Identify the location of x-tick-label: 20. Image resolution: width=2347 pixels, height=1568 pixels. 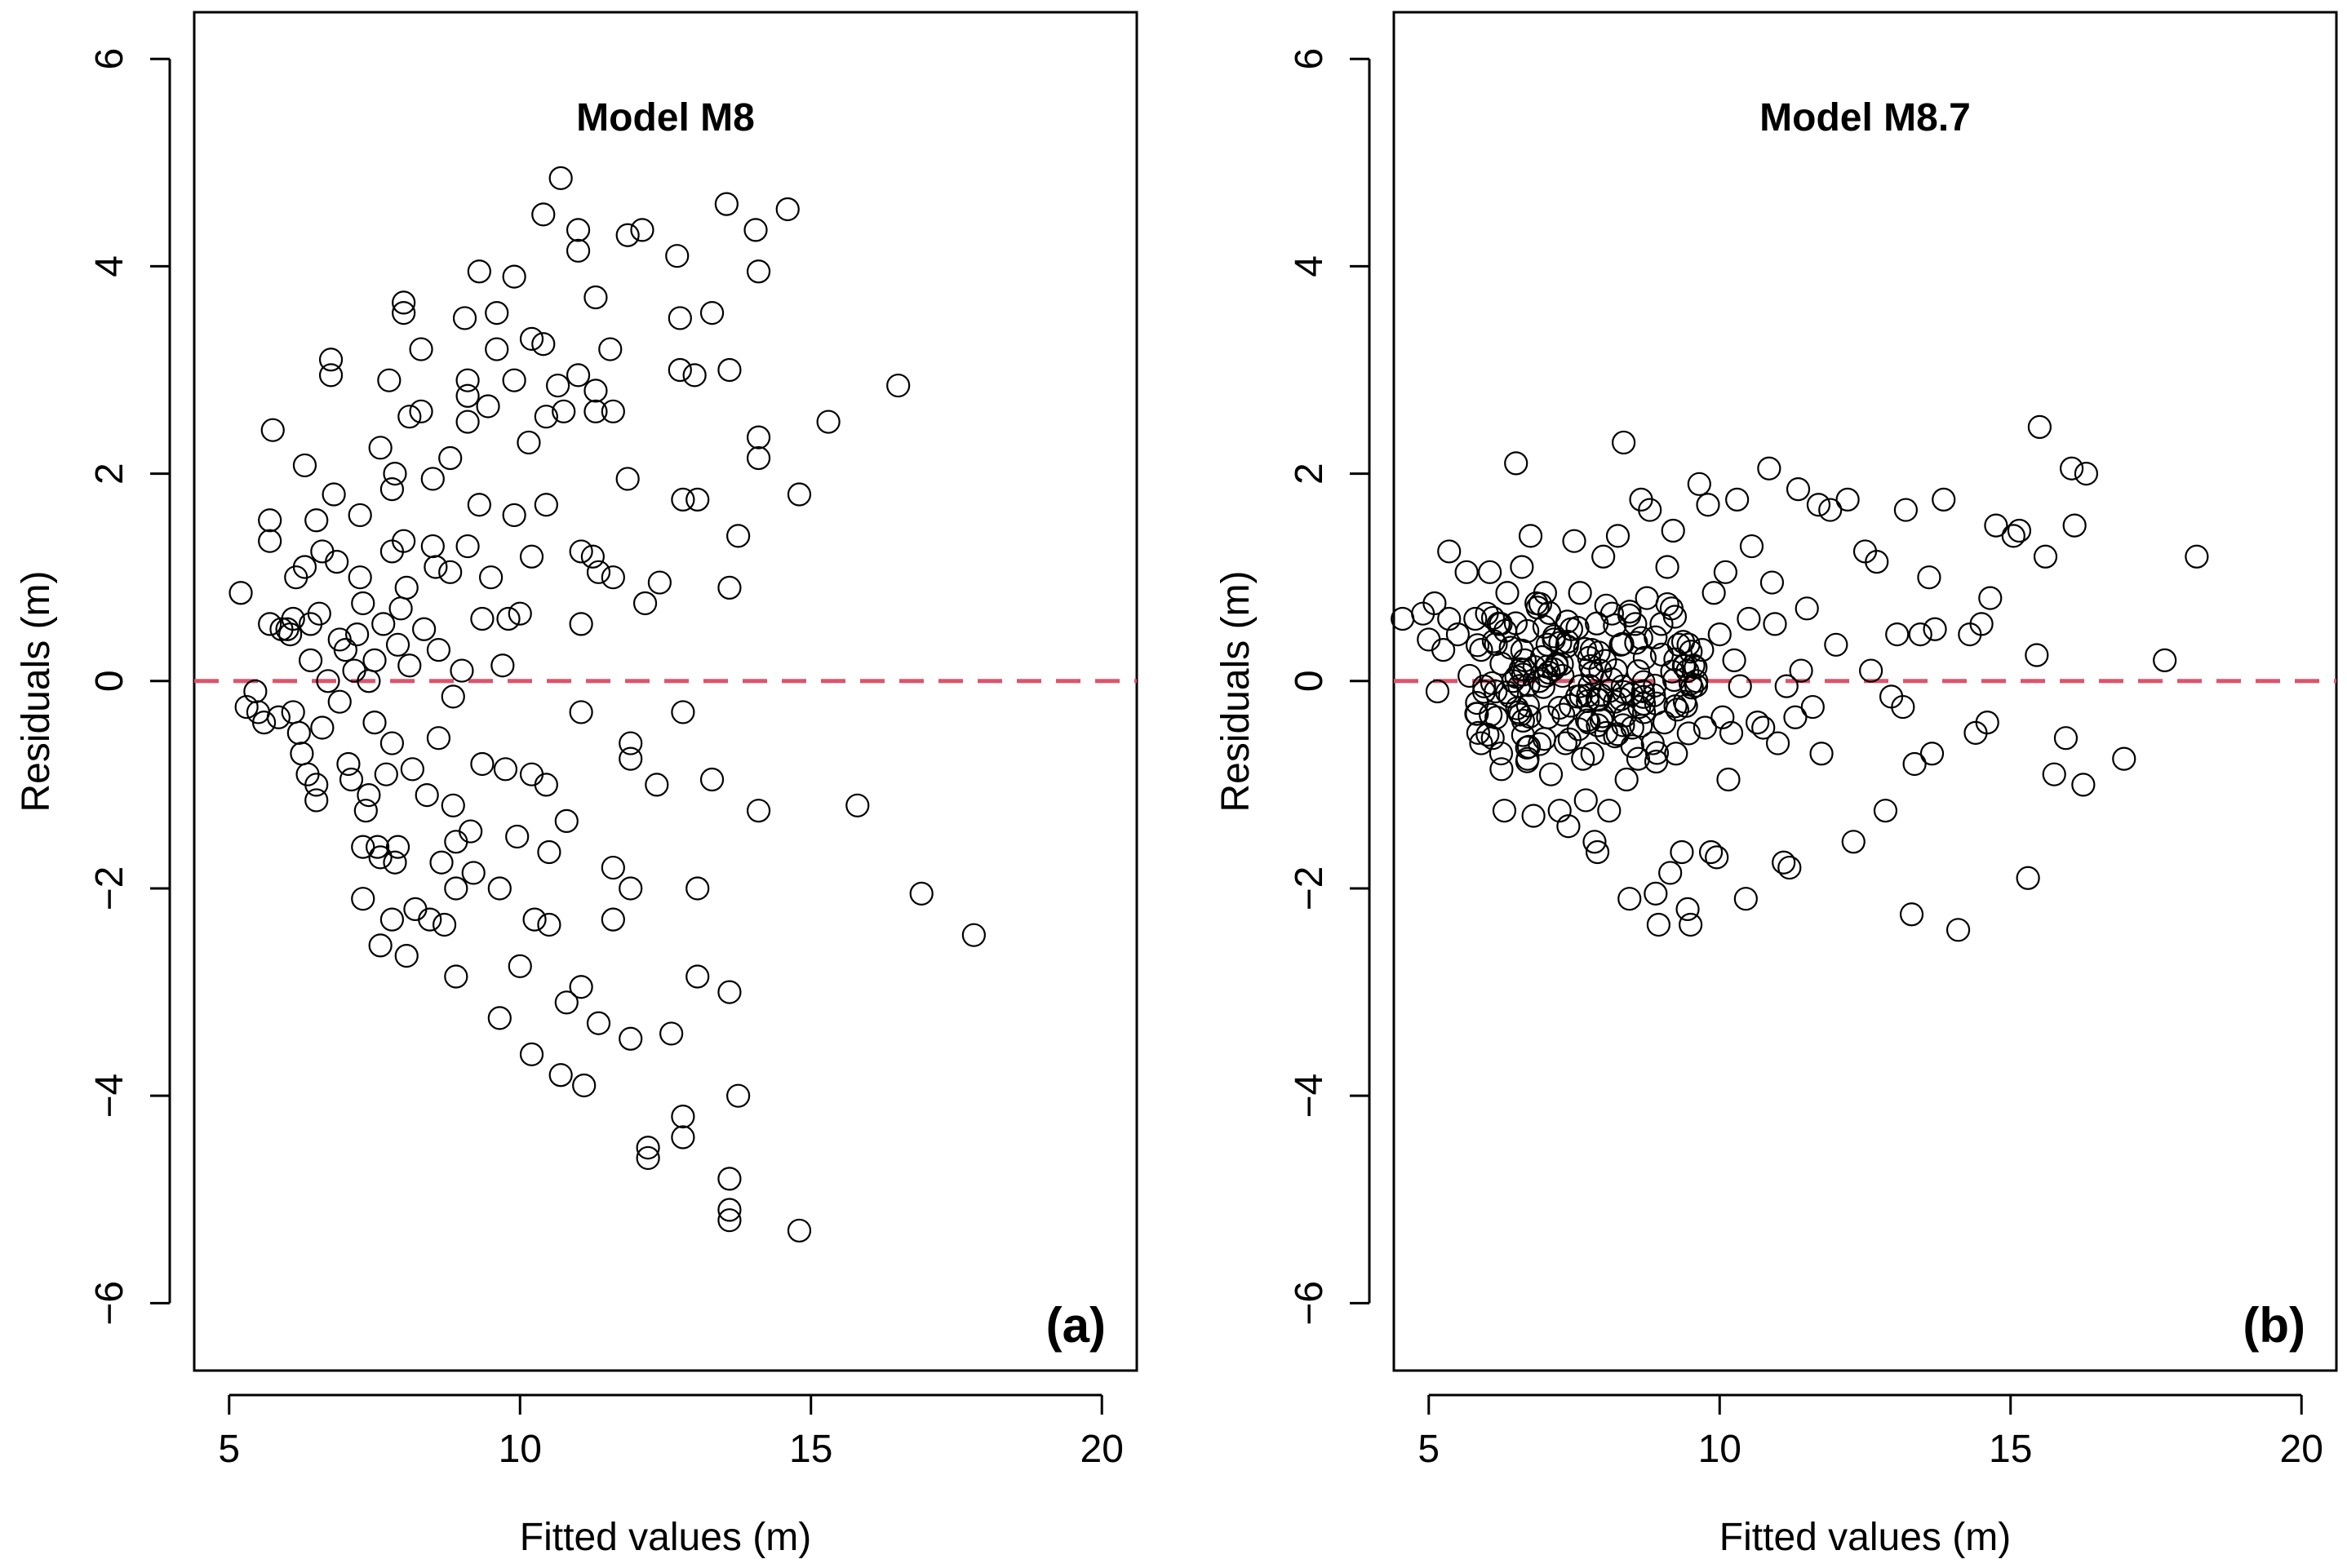
(2301, 1449).